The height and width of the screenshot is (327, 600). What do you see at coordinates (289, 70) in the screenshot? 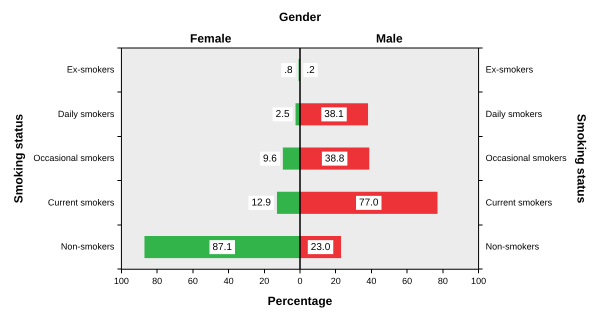
I see `data-label: .8` at bounding box center [289, 70].